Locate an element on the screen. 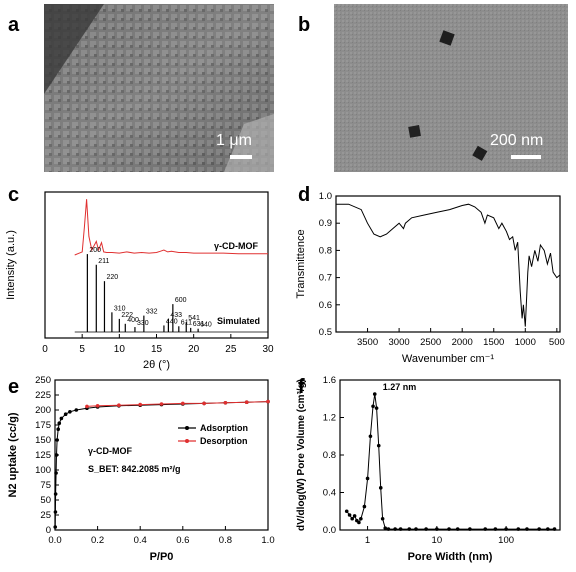  peak-label: 220 is located at coordinates (112, 277).